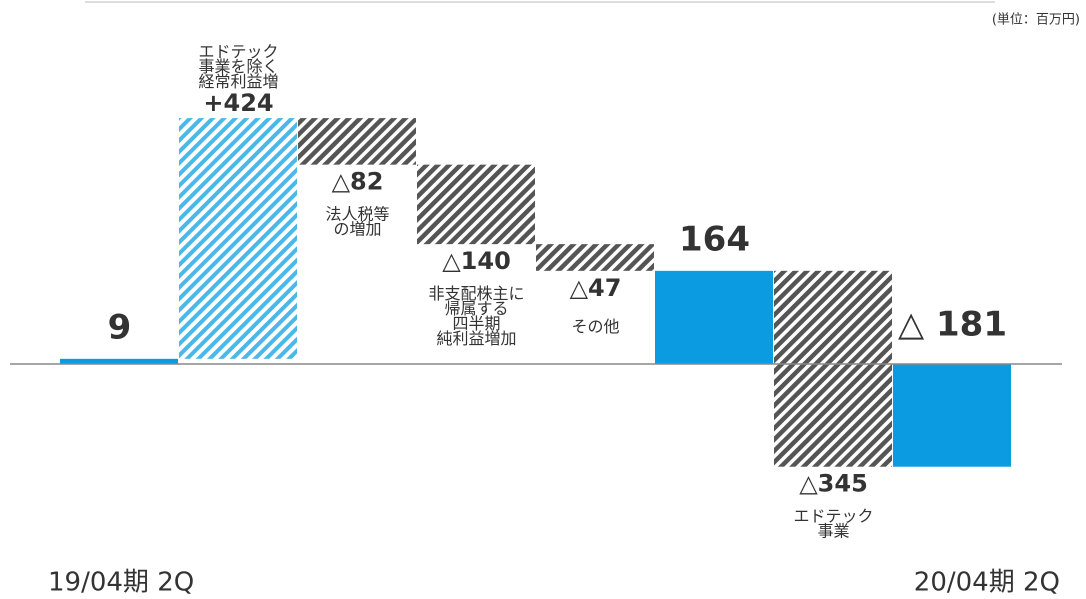 Image resolution: width=1086 pixels, height=599 pixels. I want to click on category-label: 20/04期 2Q, so click(987, 583).